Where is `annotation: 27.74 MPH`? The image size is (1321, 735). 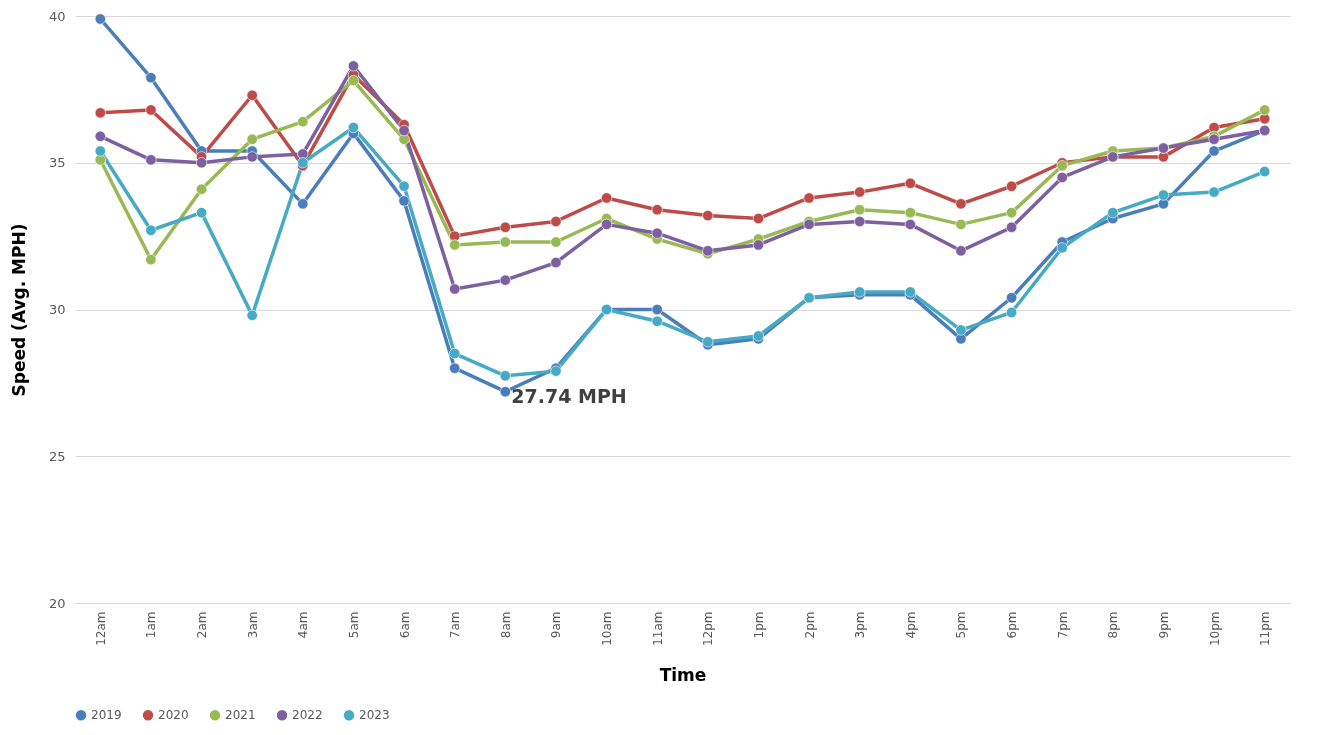
annotation: 27.74 MPH is located at coordinates (569, 395).